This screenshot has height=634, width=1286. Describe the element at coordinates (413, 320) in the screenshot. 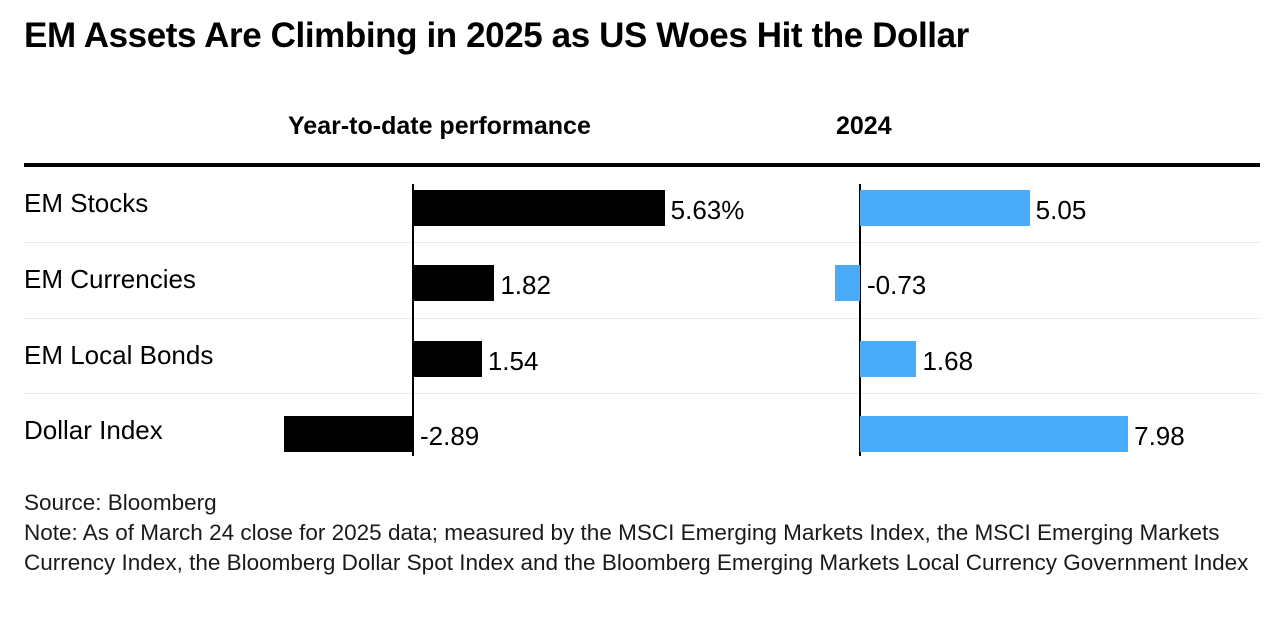

I see `ytd-zero-line` at that location.